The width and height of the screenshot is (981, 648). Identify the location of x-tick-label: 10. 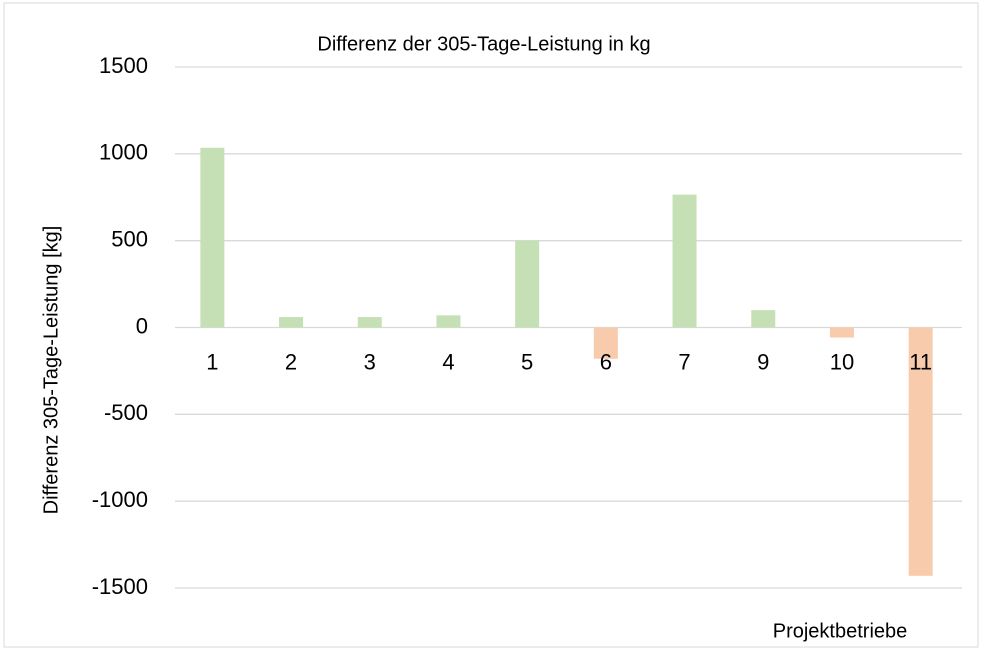
(842, 361).